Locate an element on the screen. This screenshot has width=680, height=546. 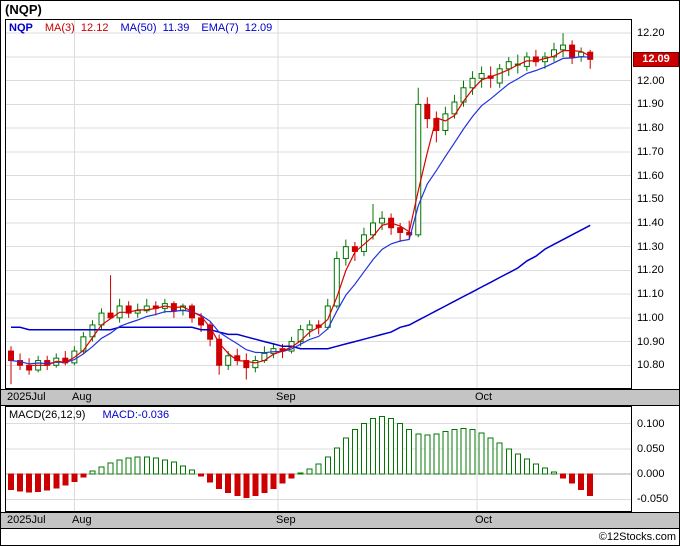
macd-legend-label: MACD(26,12,9) is located at coordinates (47, 415).